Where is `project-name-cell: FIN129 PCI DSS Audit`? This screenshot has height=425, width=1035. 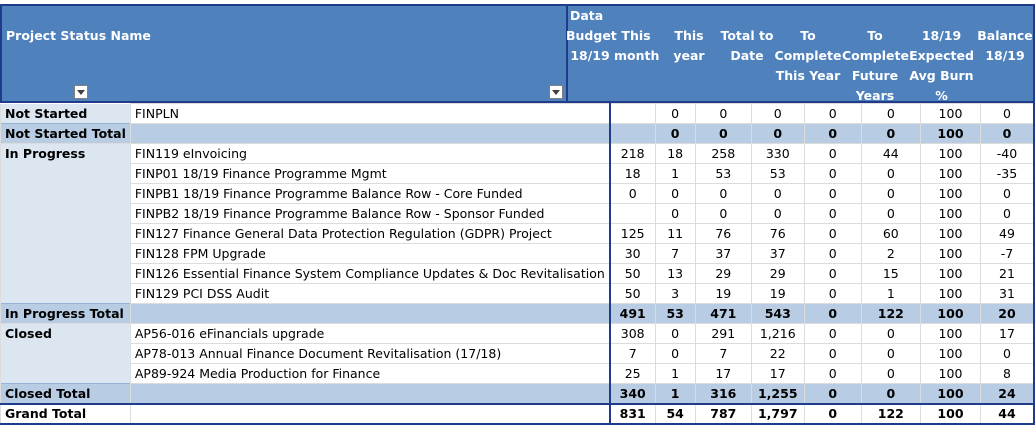
project-name-cell: FIN129 PCI DSS Audit is located at coordinates (370, 293).